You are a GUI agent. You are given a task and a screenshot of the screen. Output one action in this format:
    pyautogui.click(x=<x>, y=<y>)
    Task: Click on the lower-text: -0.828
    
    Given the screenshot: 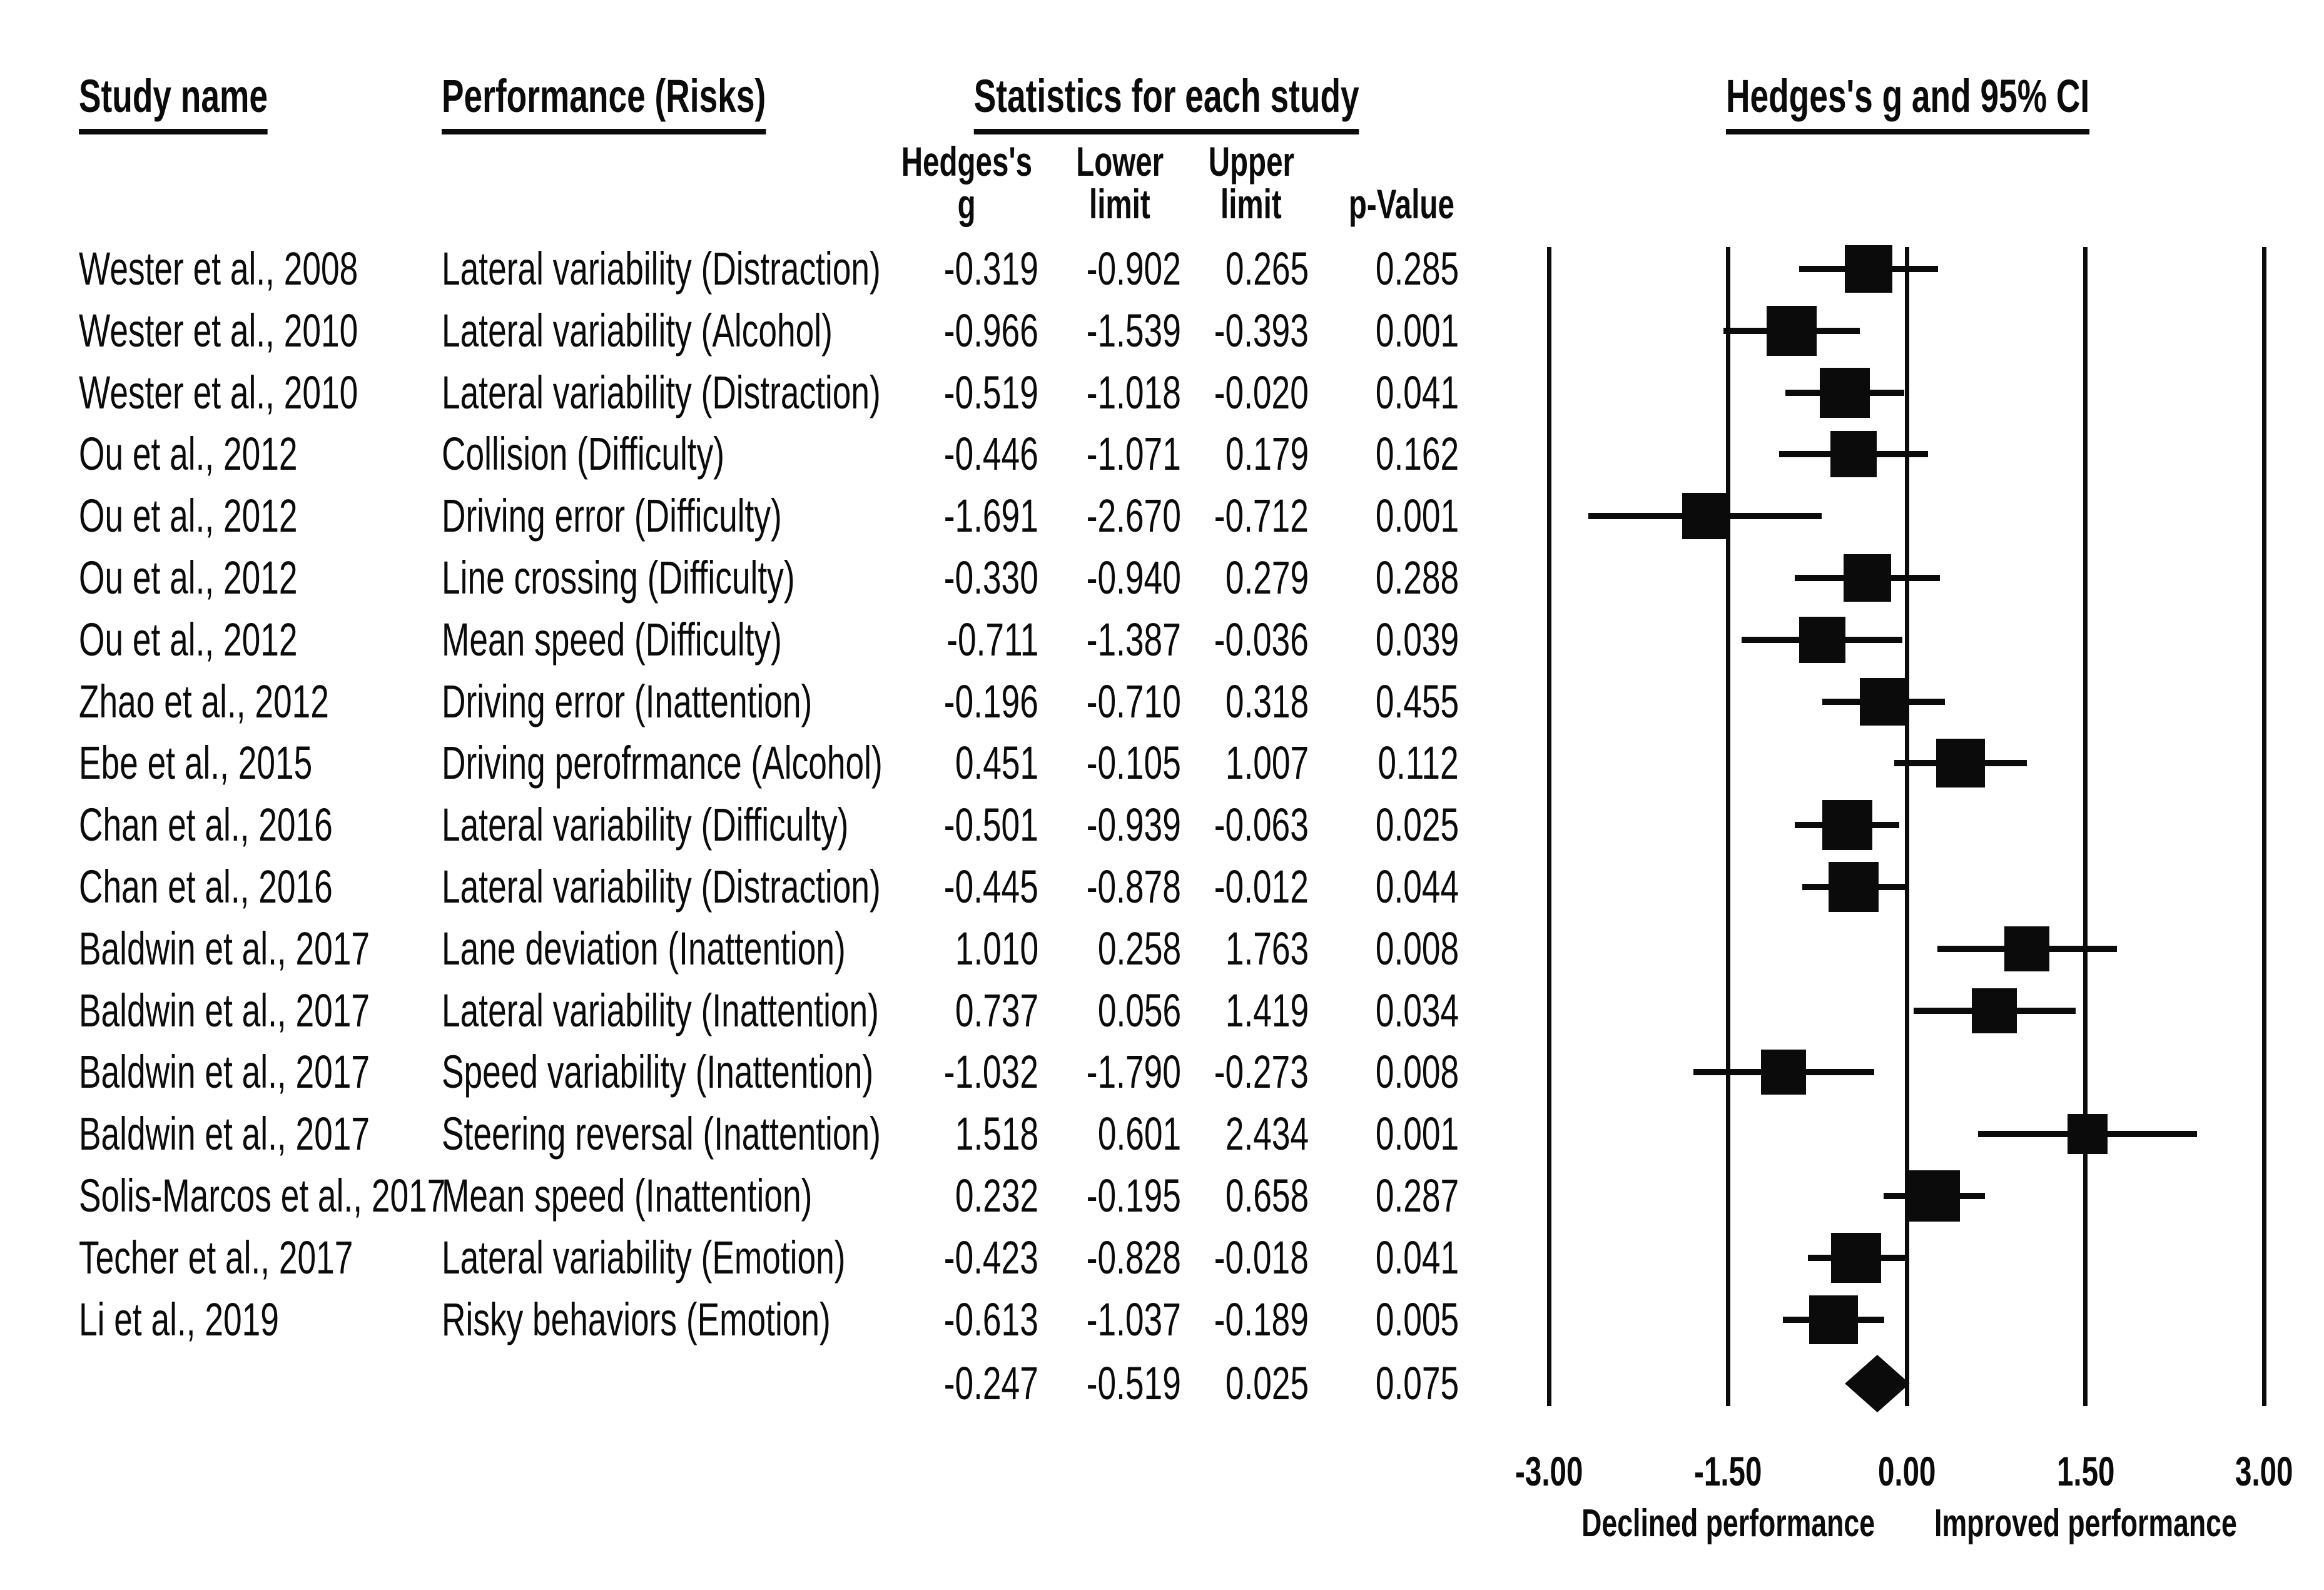 What is the action you would take?
    pyautogui.click(x=1133, y=1257)
    